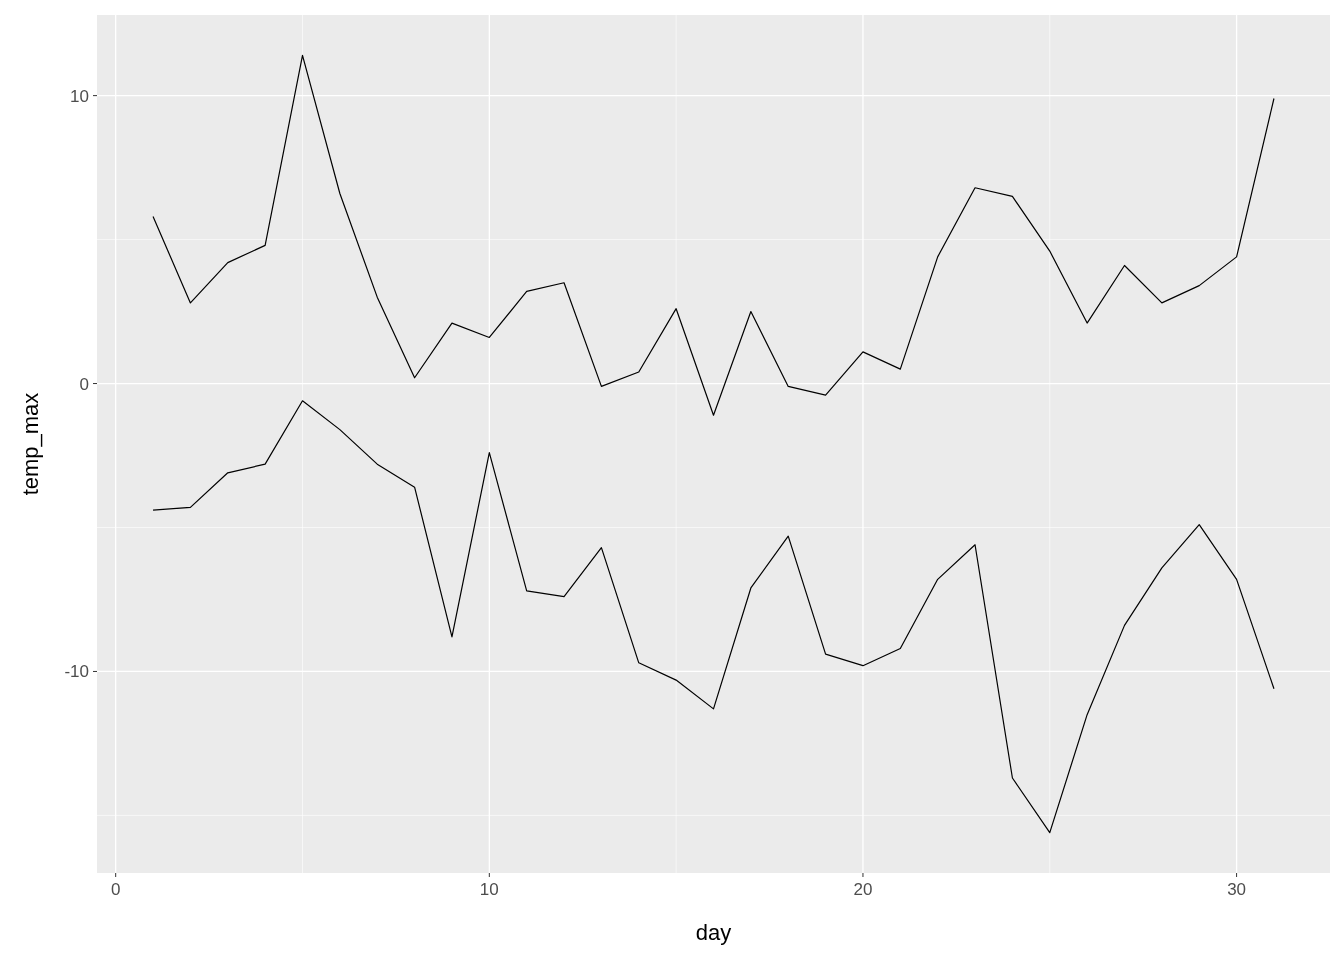 This screenshot has height=960, width=1344. What do you see at coordinates (489, 889) in the screenshot?
I see `x-tick-label: 10` at bounding box center [489, 889].